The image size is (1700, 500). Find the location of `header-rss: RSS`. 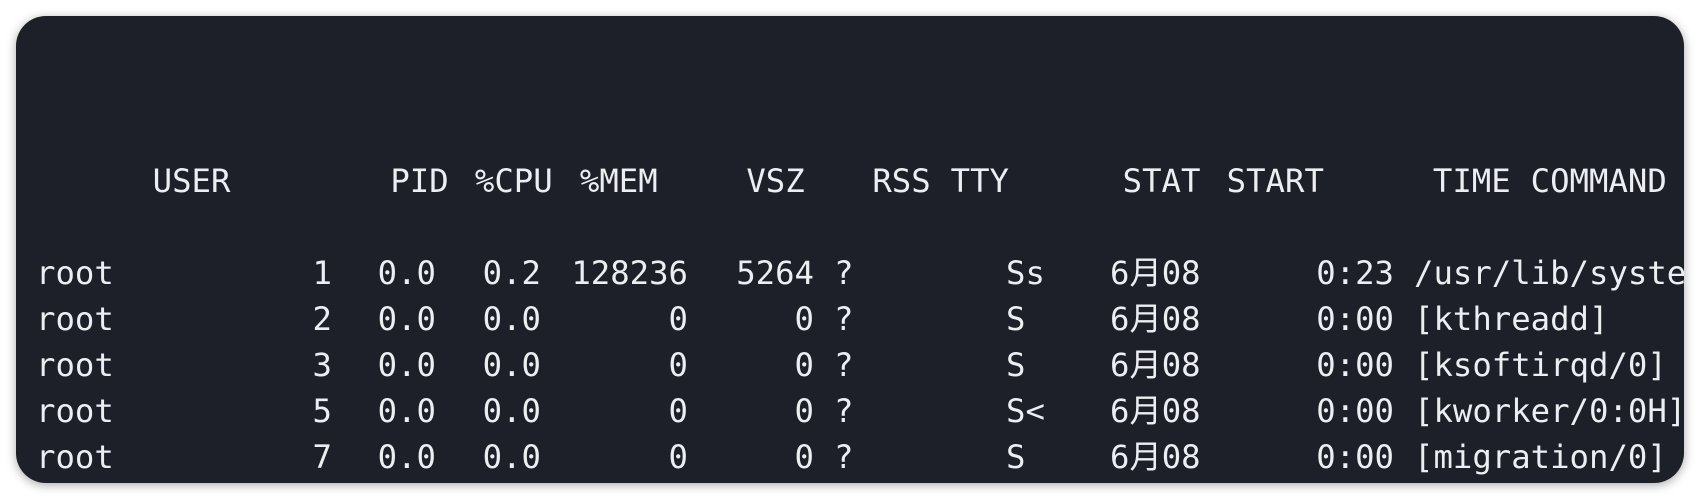

header-rss: RSS is located at coordinates (901, 181).